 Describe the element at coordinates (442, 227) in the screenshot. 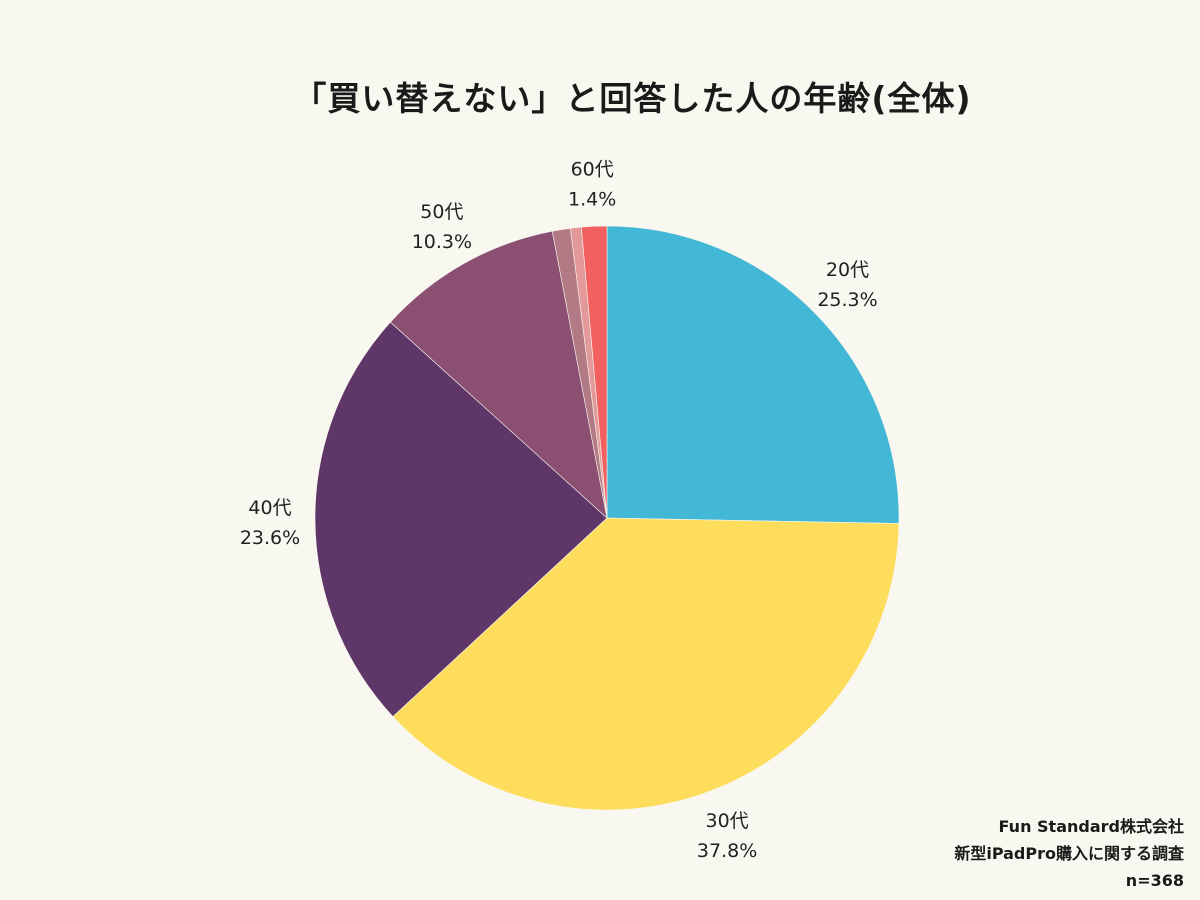

I see `slice-label-50代: 50代 10.3%` at that location.